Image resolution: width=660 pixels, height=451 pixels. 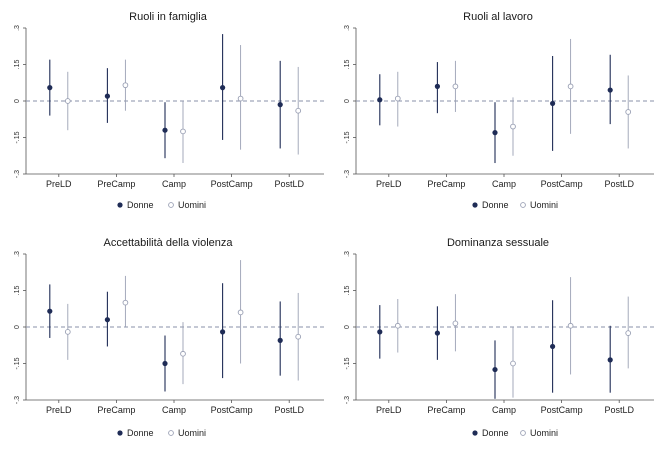 I want to click on panel-title: Accettabilità della violenza, so click(x=168, y=243).